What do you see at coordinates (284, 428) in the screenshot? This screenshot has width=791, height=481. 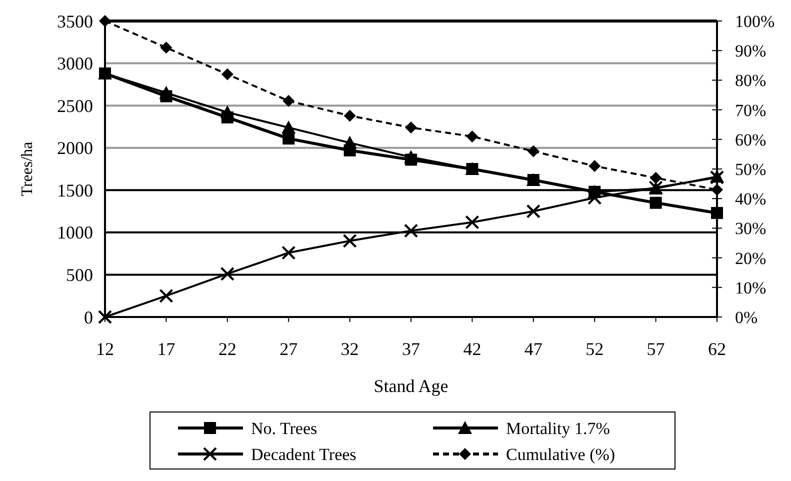 I see `legend-label: No. Trees` at bounding box center [284, 428].